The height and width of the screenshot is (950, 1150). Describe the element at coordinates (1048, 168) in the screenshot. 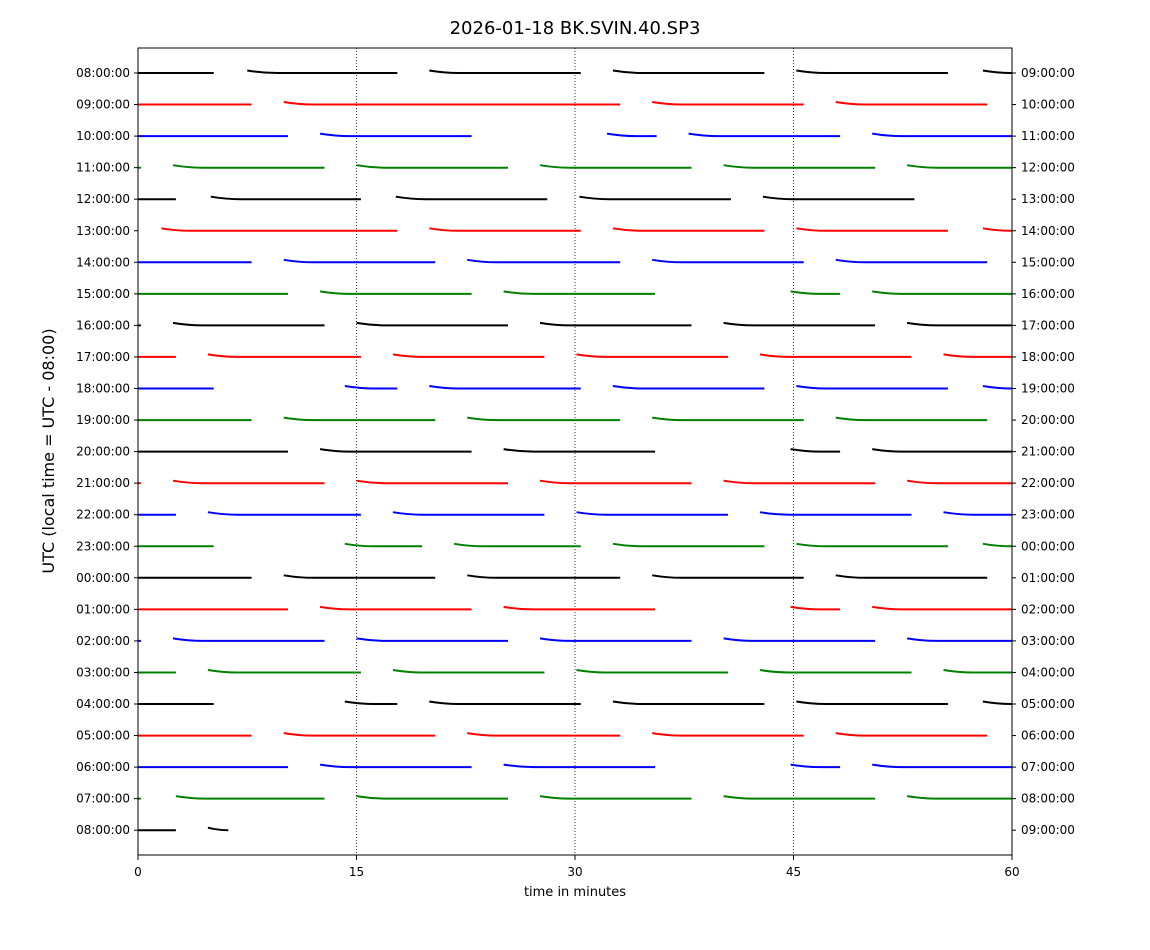

I see `right-y-tick-label: 12:00:00` at that location.